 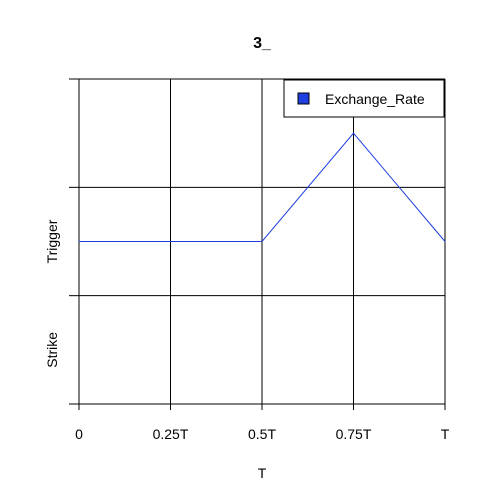 I want to click on legend-box, so click(x=364, y=98).